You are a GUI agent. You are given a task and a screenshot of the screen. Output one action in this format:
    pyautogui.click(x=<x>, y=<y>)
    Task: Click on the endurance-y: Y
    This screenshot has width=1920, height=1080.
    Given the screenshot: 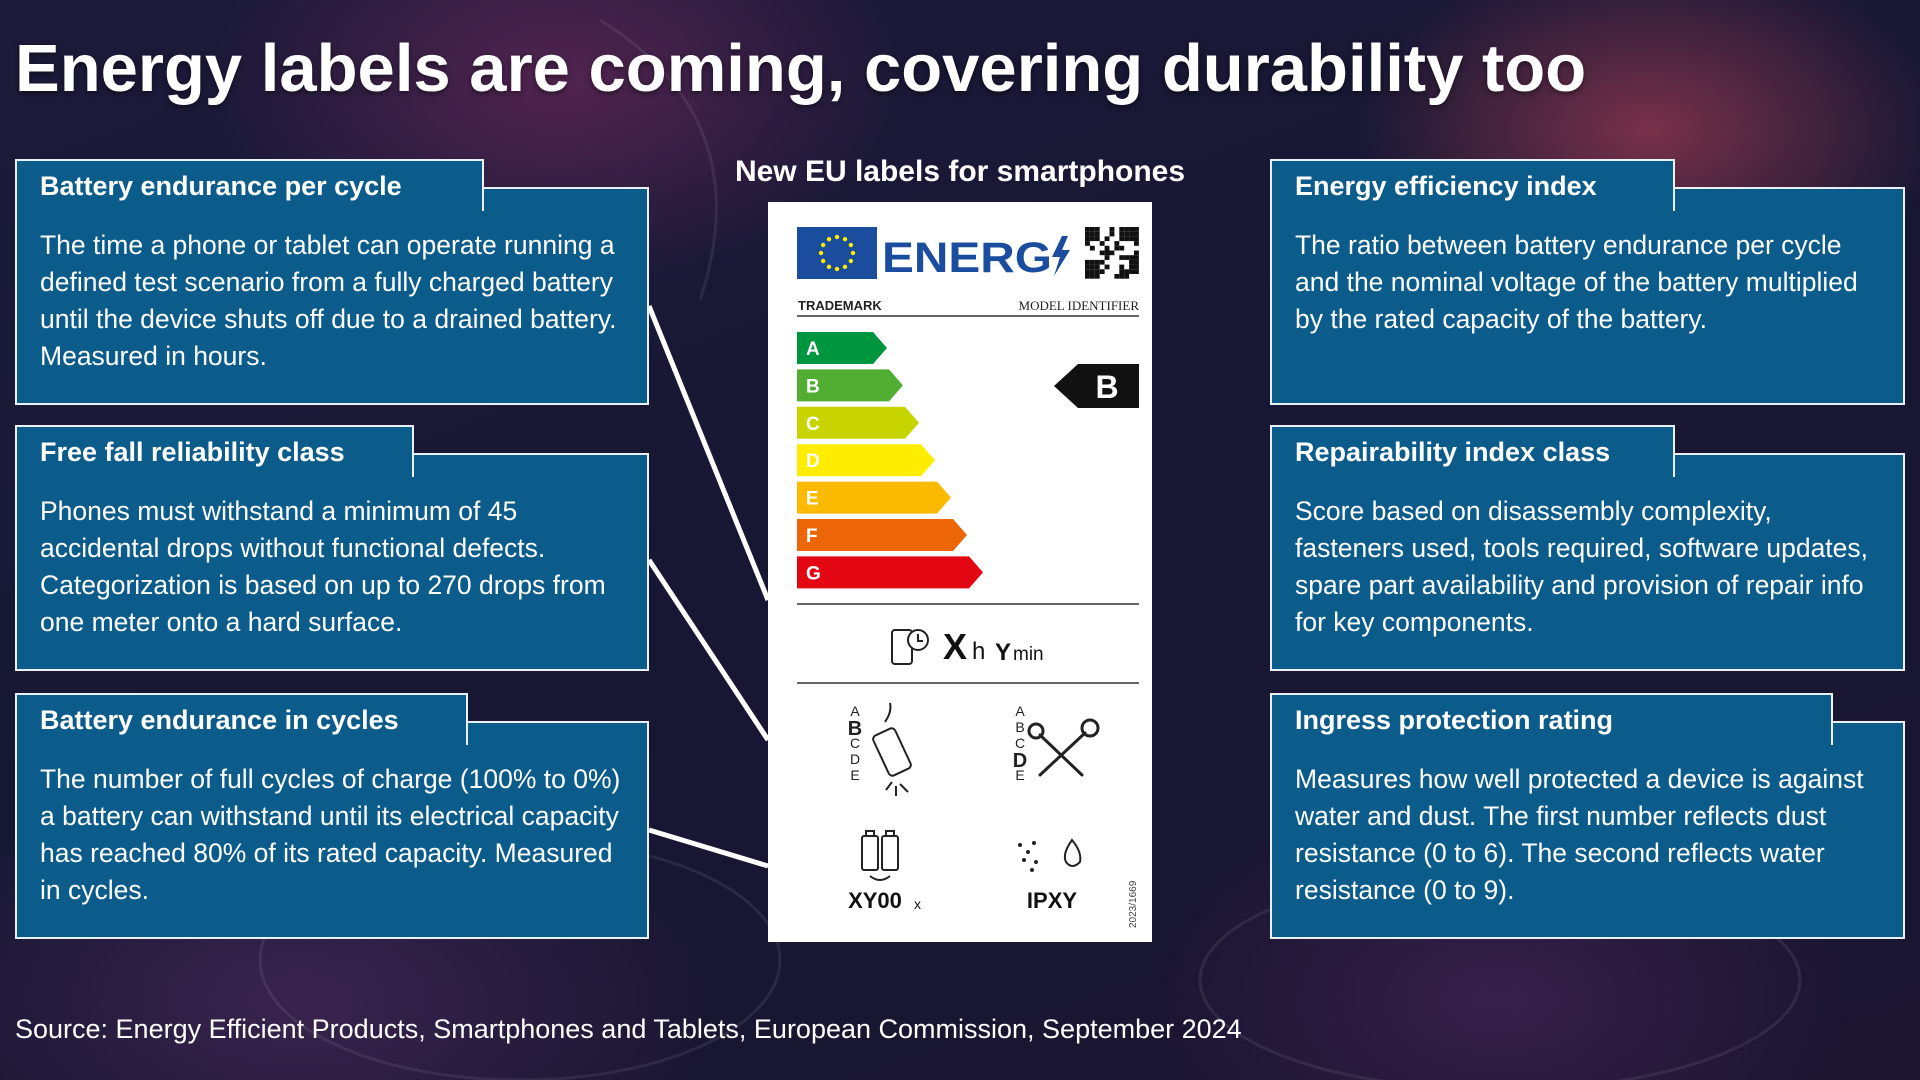 What is the action you would take?
    pyautogui.click(x=1003, y=652)
    